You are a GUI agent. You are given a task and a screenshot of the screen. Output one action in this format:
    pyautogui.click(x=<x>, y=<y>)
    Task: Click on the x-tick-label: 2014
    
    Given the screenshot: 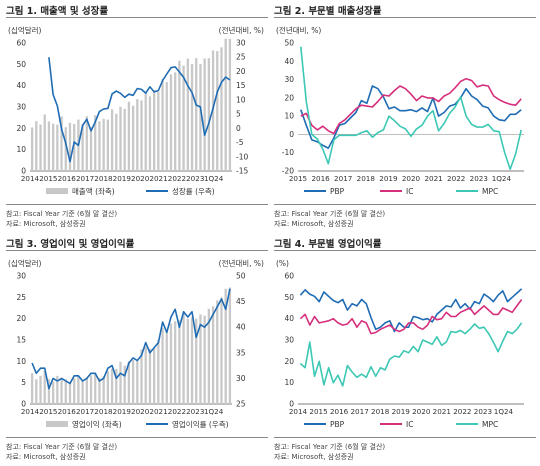 What is the action you would take?
    pyautogui.click(x=30, y=411)
    